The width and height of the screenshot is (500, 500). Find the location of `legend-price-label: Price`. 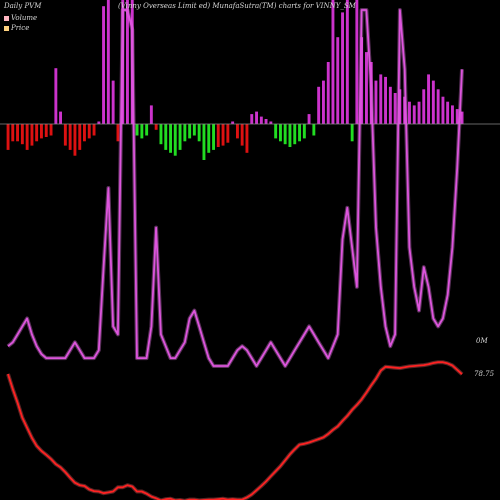

legend-price-label: Price is located at coordinates (20, 28).